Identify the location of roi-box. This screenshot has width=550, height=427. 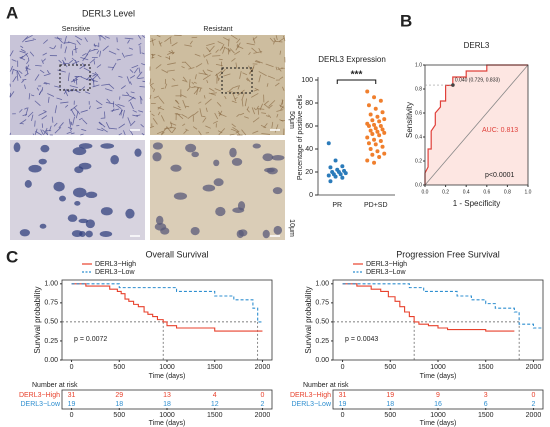
(75, 77).